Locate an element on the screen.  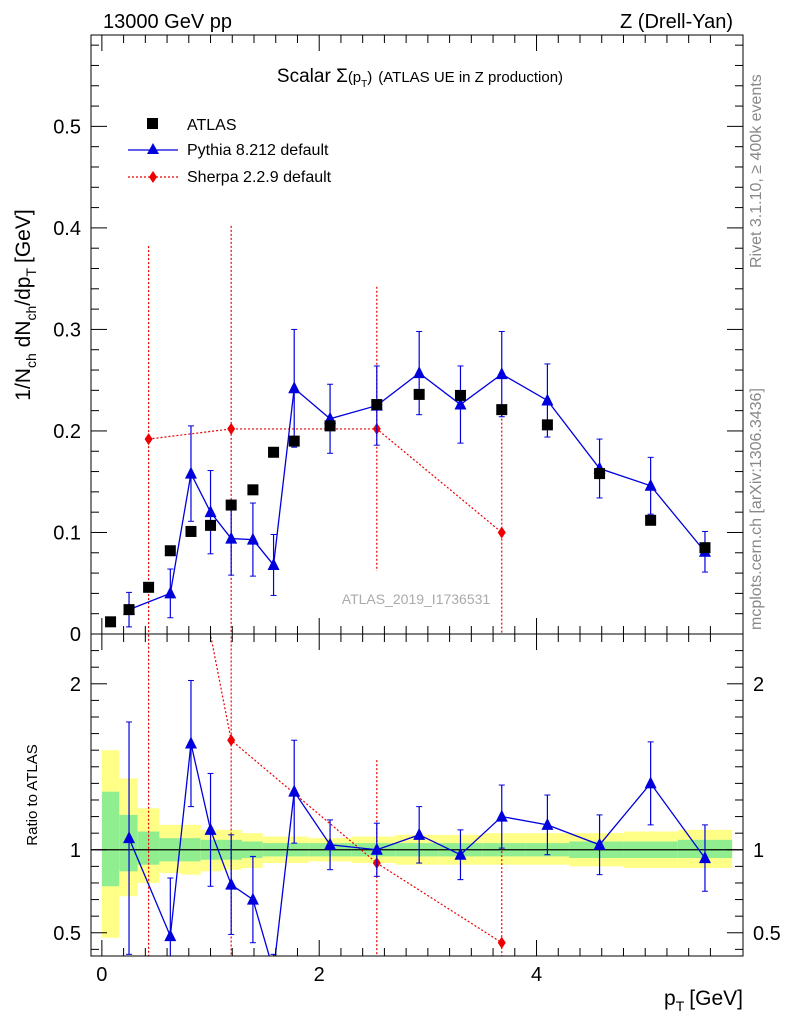
main-ytick-label: 0.4 is located at coordinates (67, 229).